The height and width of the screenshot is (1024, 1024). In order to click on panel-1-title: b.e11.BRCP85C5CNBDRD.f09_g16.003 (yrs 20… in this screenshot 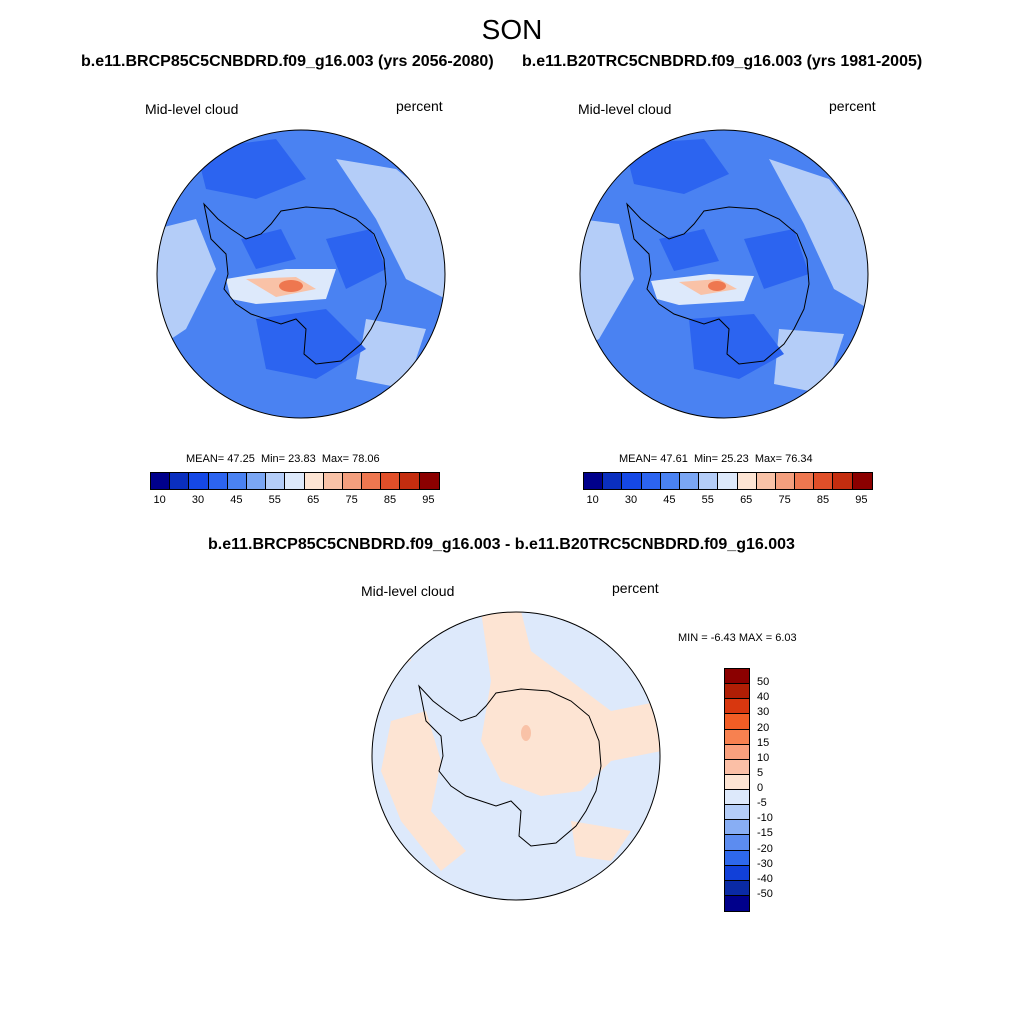, I will do `click(287, 61)`.